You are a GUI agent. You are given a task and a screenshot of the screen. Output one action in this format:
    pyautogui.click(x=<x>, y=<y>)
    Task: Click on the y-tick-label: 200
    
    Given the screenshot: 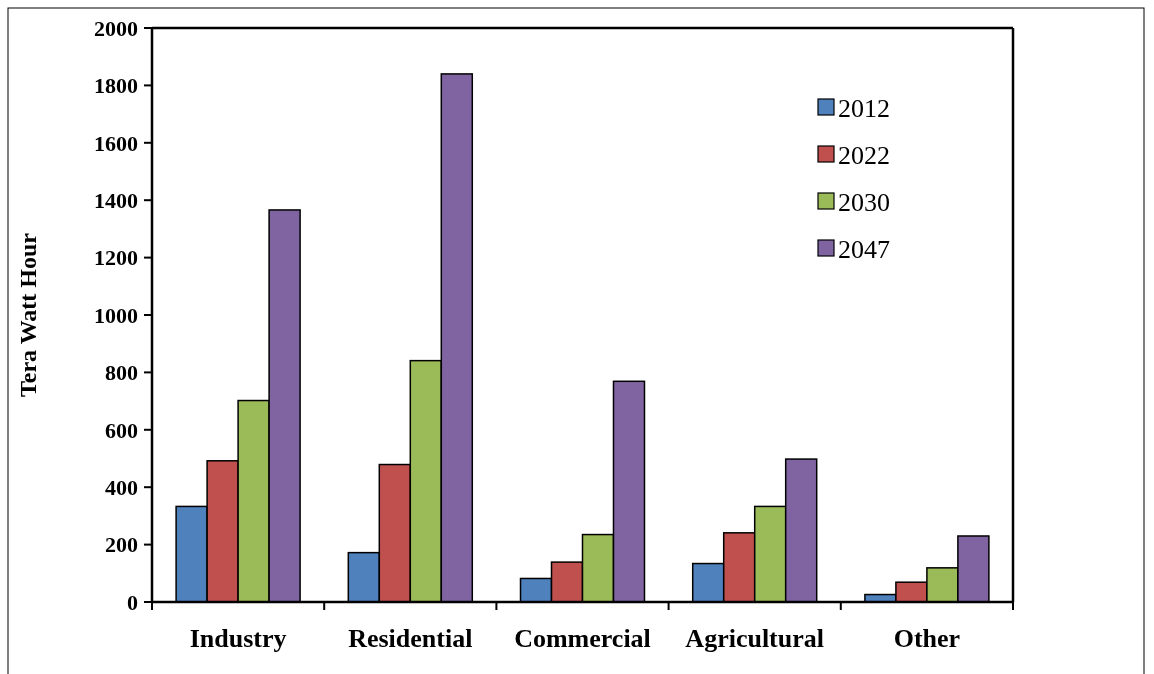 What is the action you would take?
    pyautogui.click(x=121, y=545)
    